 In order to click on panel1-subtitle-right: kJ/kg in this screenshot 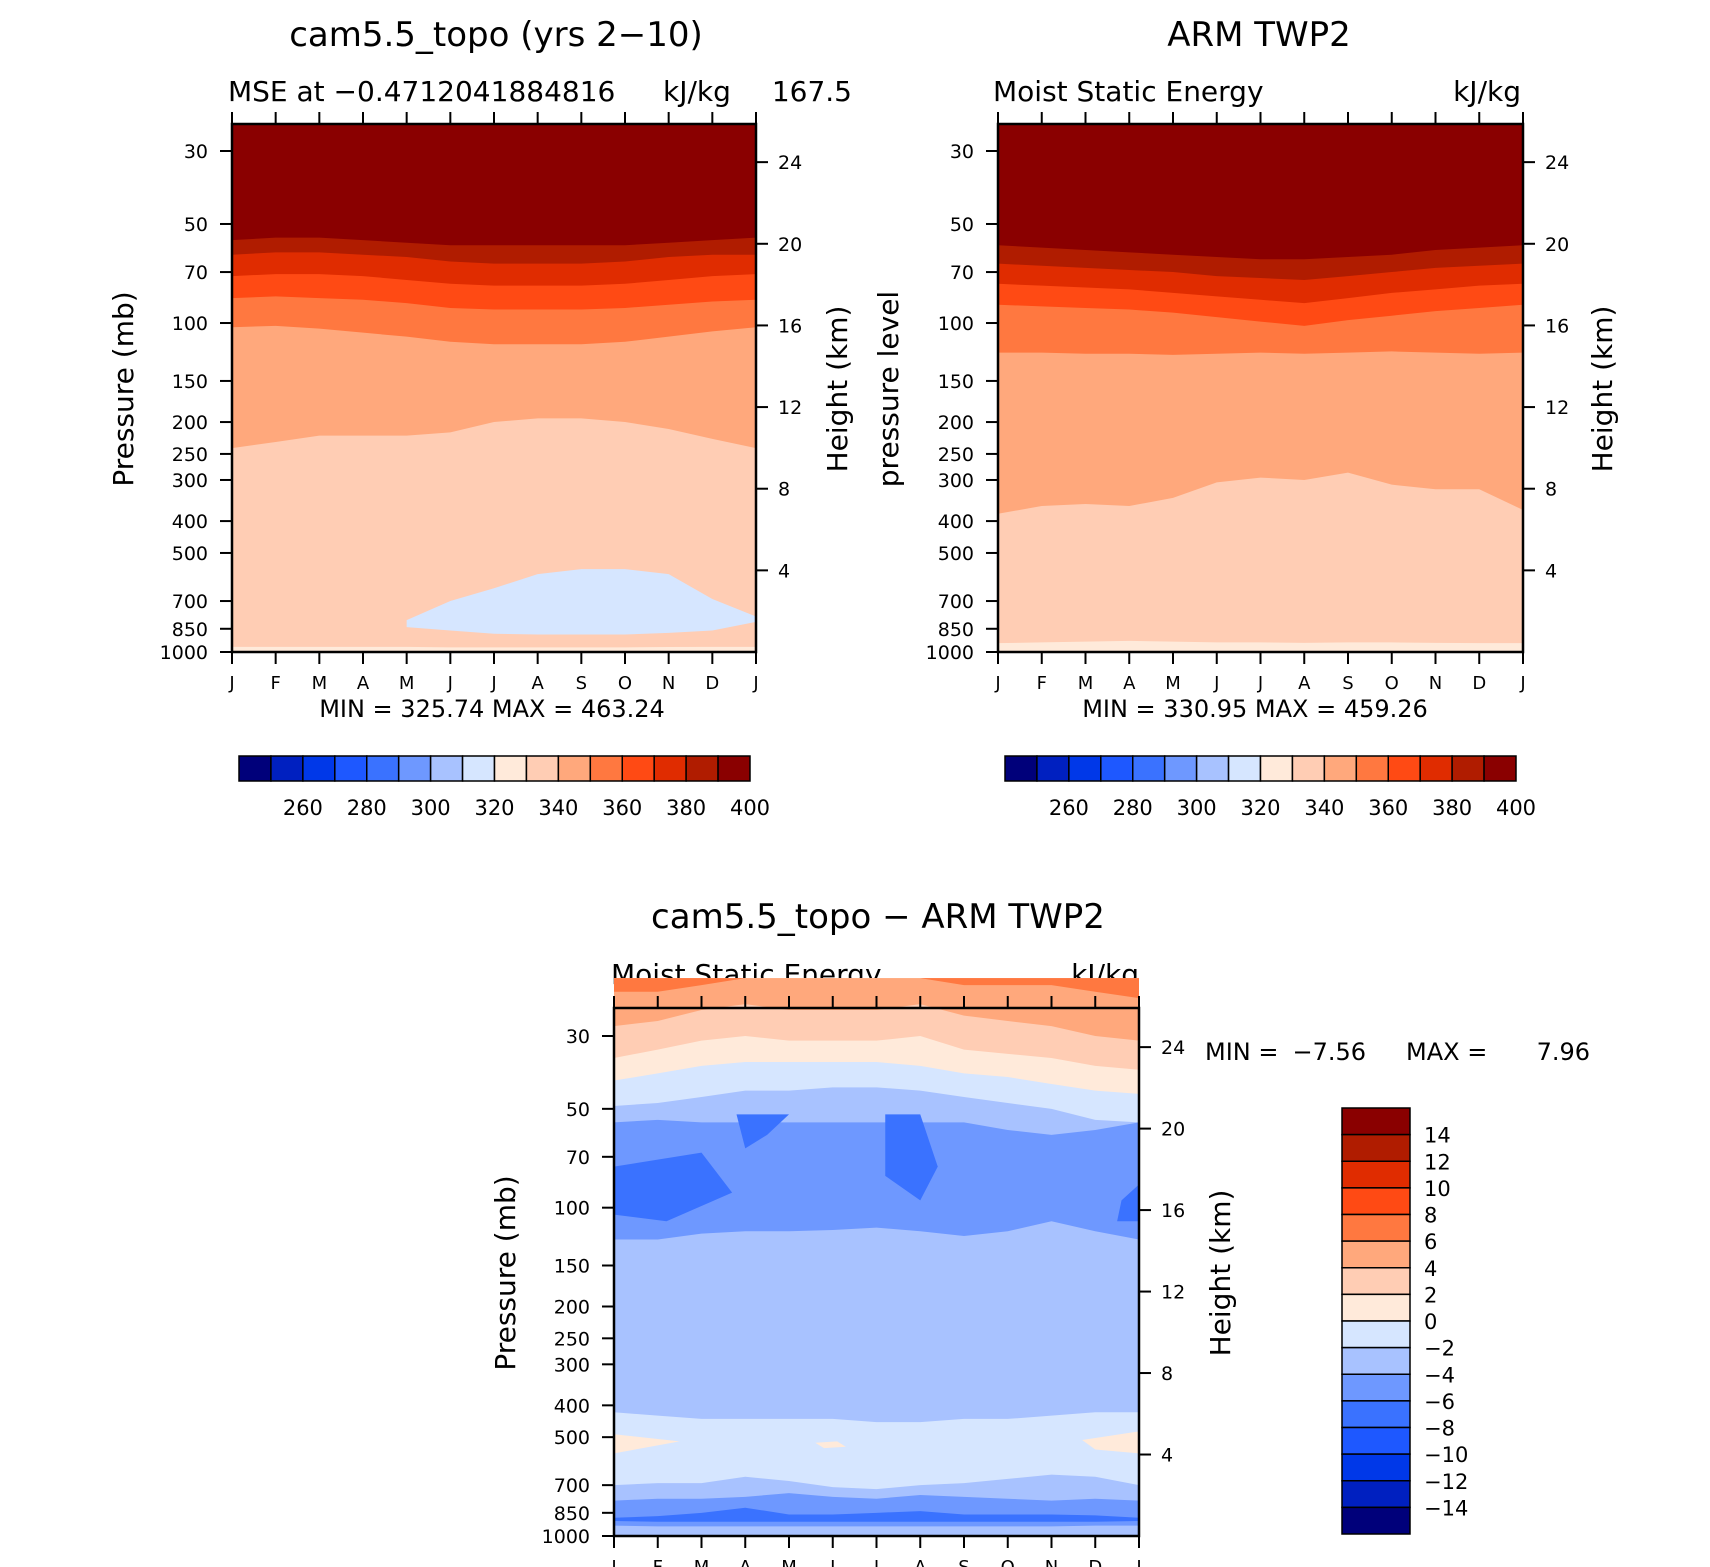, I will do `click(697, 91)`.